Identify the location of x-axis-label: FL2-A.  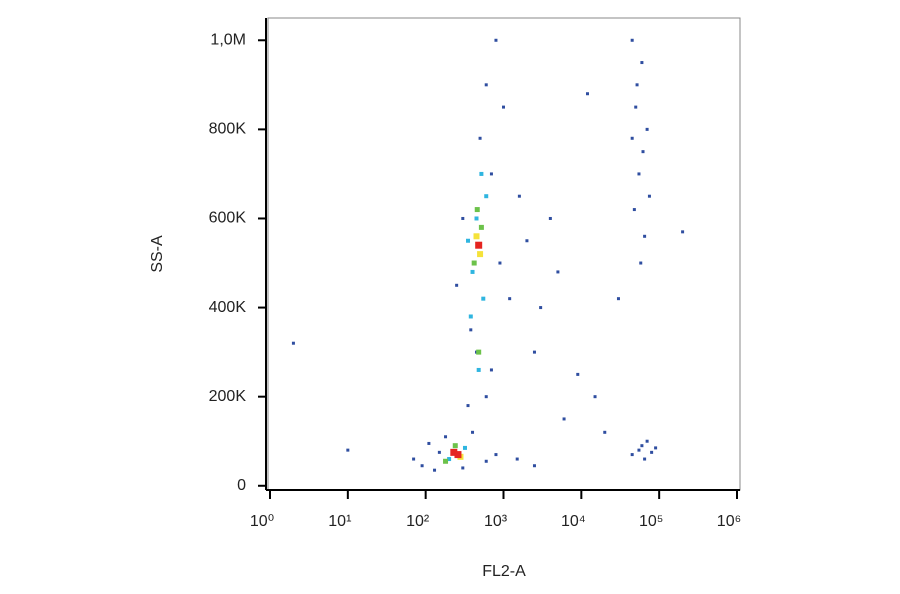
(504, 571).